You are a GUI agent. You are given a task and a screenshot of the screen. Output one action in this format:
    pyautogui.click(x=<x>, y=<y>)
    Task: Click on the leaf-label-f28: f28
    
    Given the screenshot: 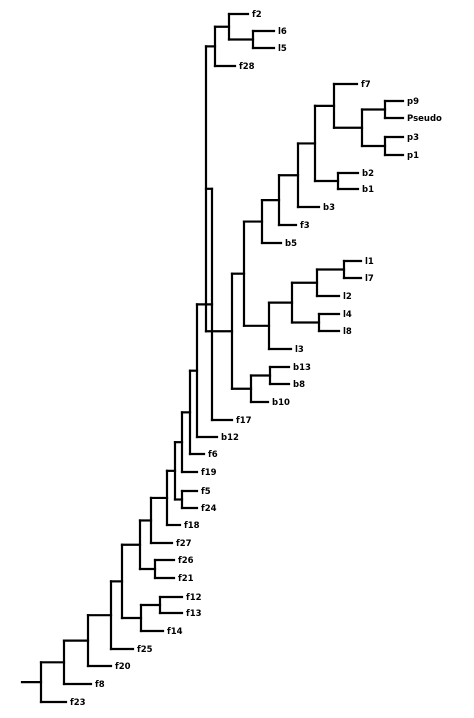 What is the action you would take?
    pyautogui.click(x=247, y=67)
    